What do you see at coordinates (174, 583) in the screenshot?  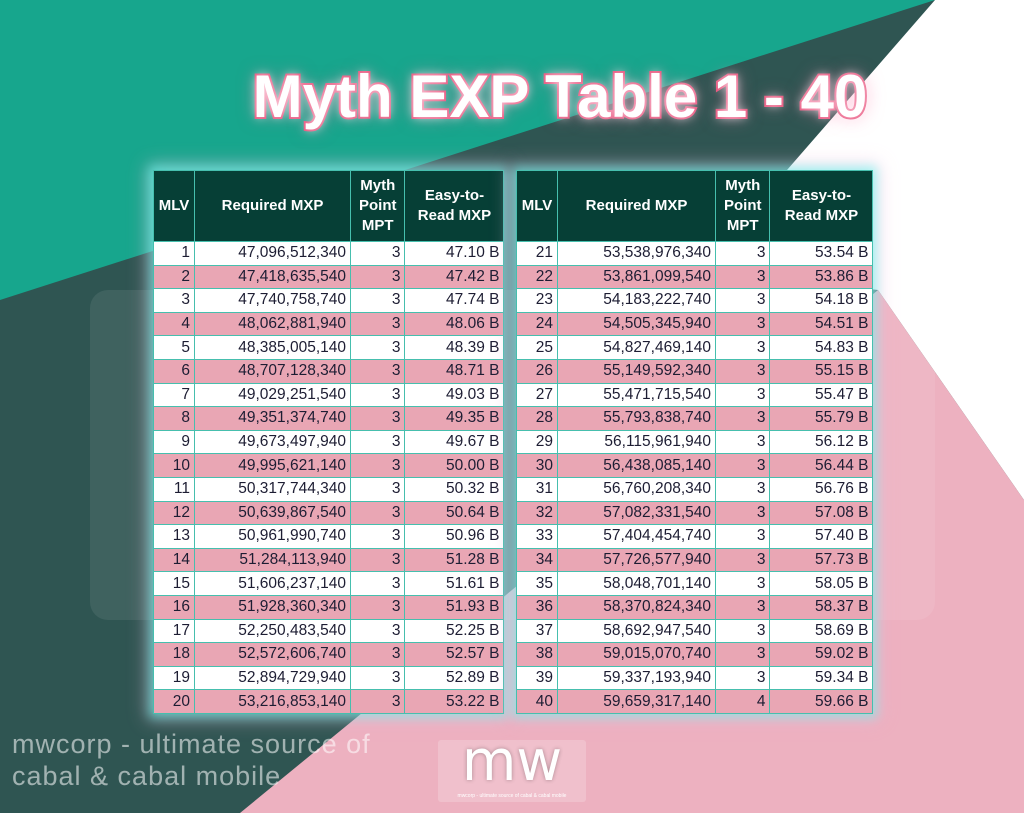 I see `cell-mlv: 15` at bounding box center [174, 583].